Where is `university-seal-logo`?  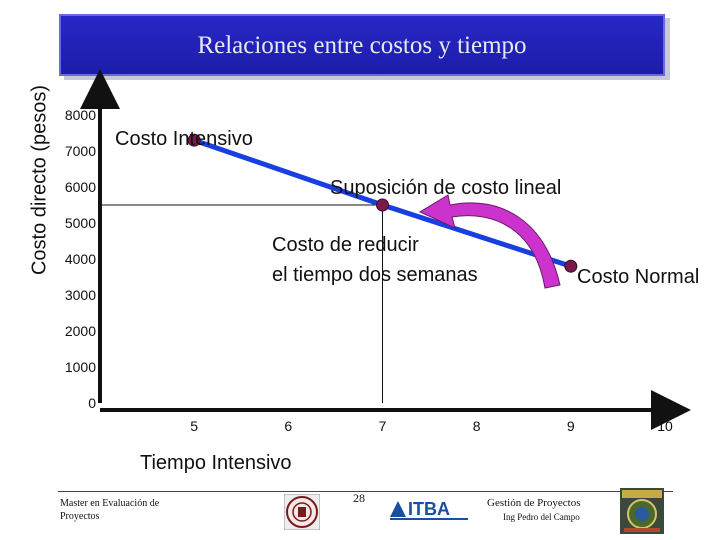
university-seal-logo is located at coordinates (302, 514).